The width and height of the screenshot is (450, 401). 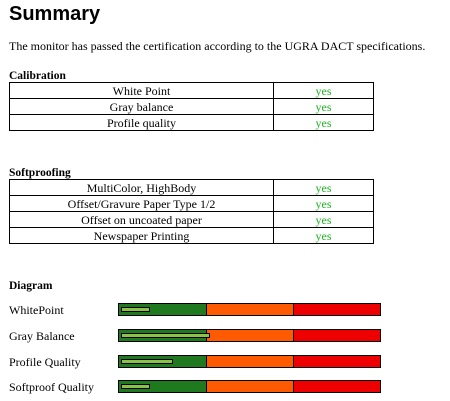 I want to click on table-row: White Point yes, so click(x=191, y=90).